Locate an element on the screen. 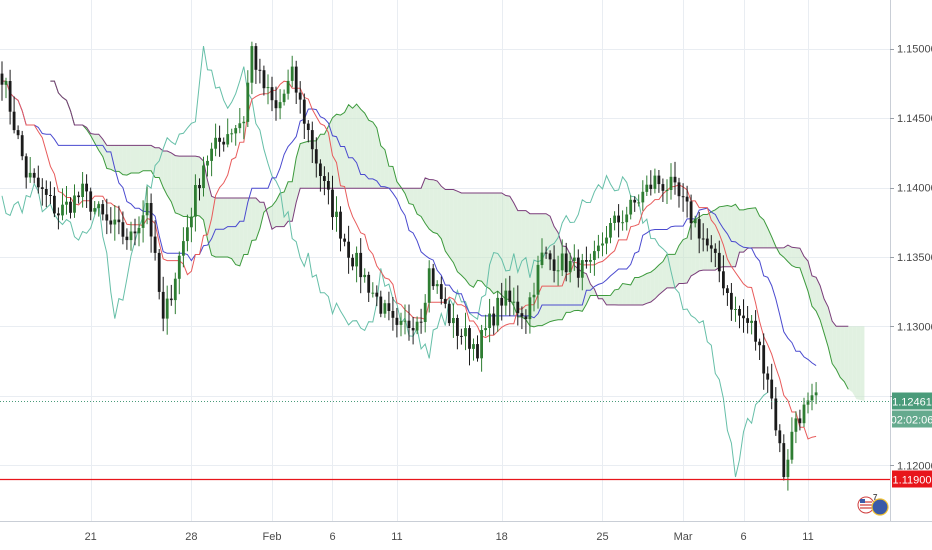  current-price-label: 1.12461 is located at coordinates (912, 403).